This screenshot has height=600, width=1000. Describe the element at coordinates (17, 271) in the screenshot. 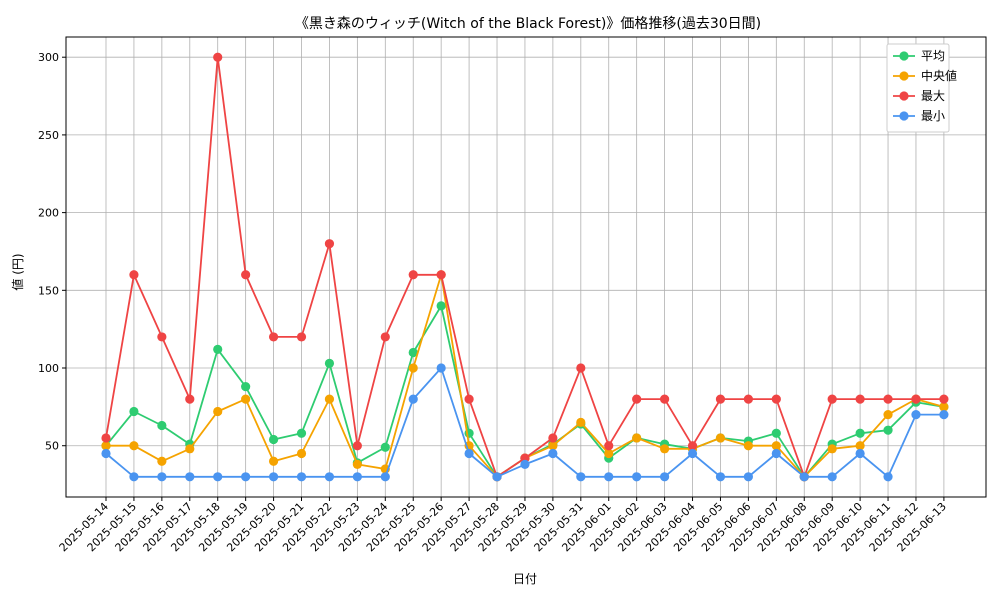

I see `y-axis-label: 値 (円)` at that location.